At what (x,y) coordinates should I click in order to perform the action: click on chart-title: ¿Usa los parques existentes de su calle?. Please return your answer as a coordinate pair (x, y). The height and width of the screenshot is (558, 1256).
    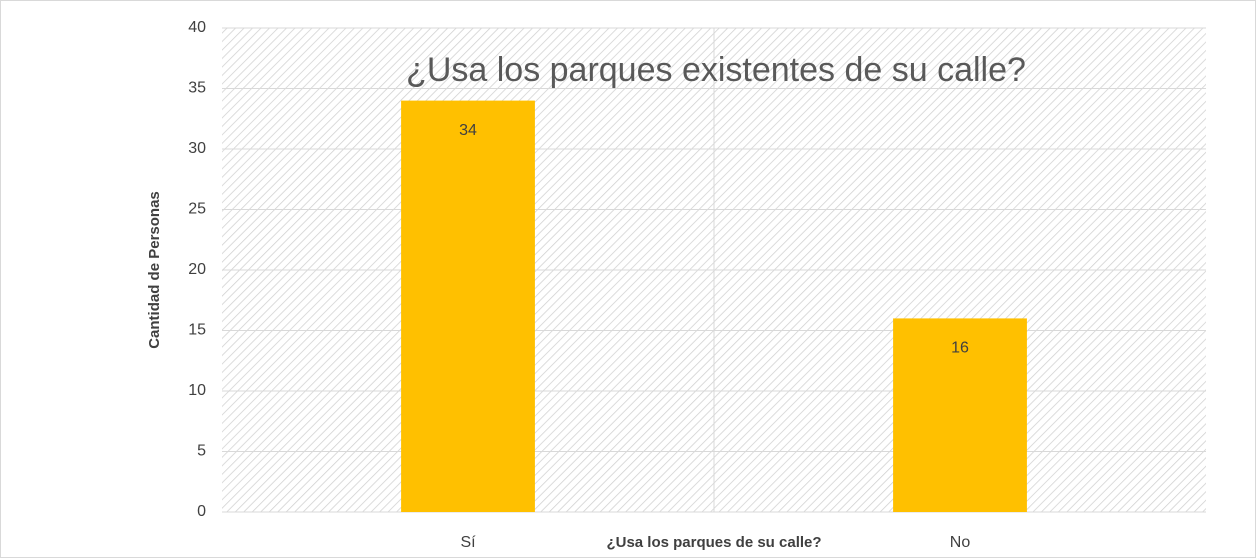
    Looking at the image, I should click on (716, 70).